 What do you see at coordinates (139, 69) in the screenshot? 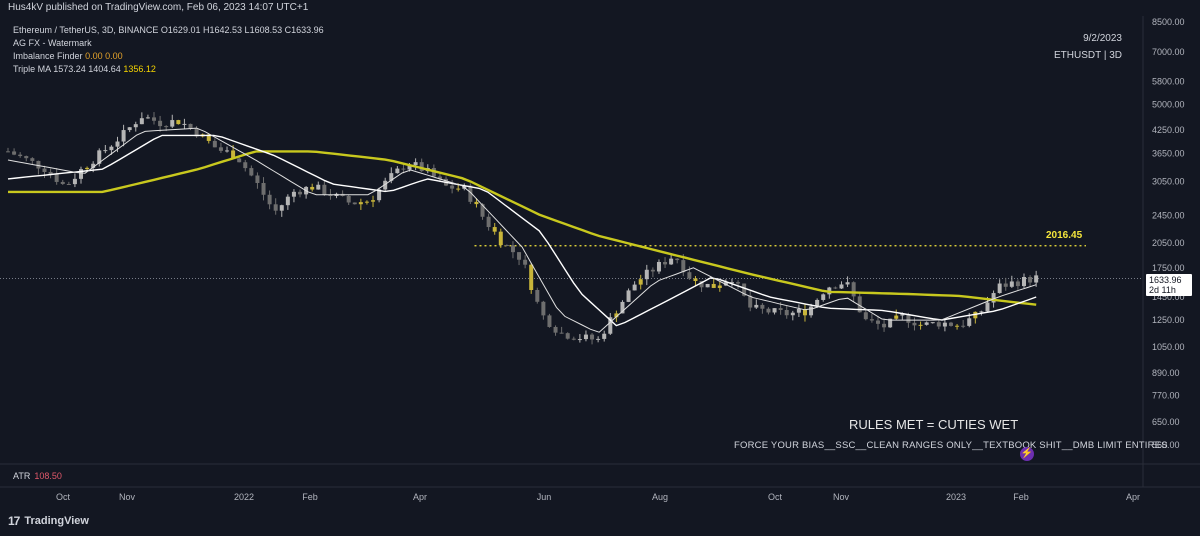
I see `legend-indicator3-v3: 1356.12` at bounding box center [139, 69].